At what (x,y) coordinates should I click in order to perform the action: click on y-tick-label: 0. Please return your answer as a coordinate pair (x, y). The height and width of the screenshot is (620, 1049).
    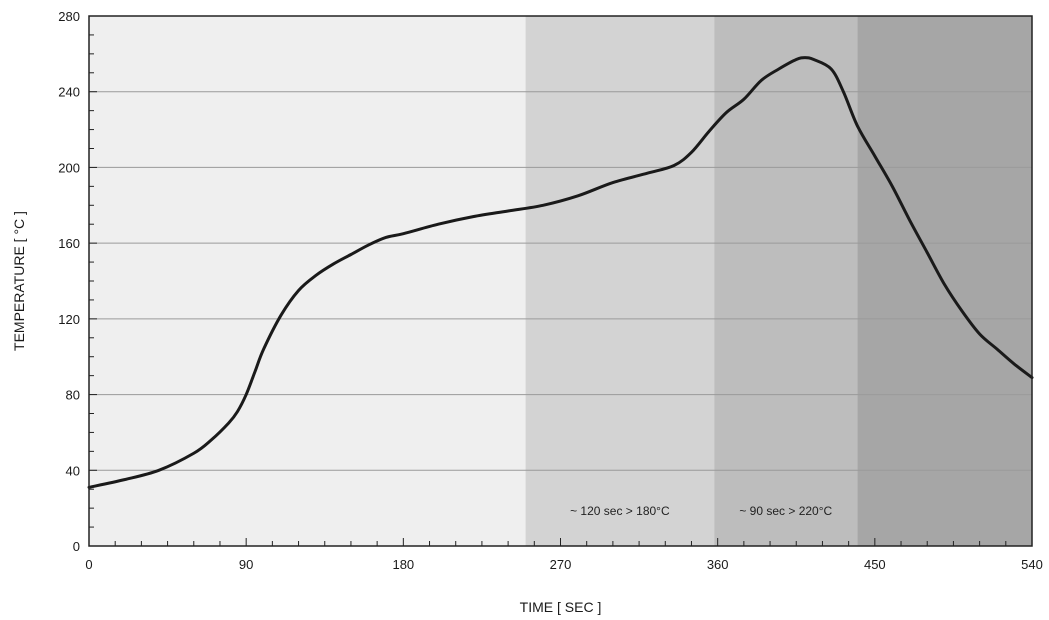
    Looking at the image, I should click on (76, 546).